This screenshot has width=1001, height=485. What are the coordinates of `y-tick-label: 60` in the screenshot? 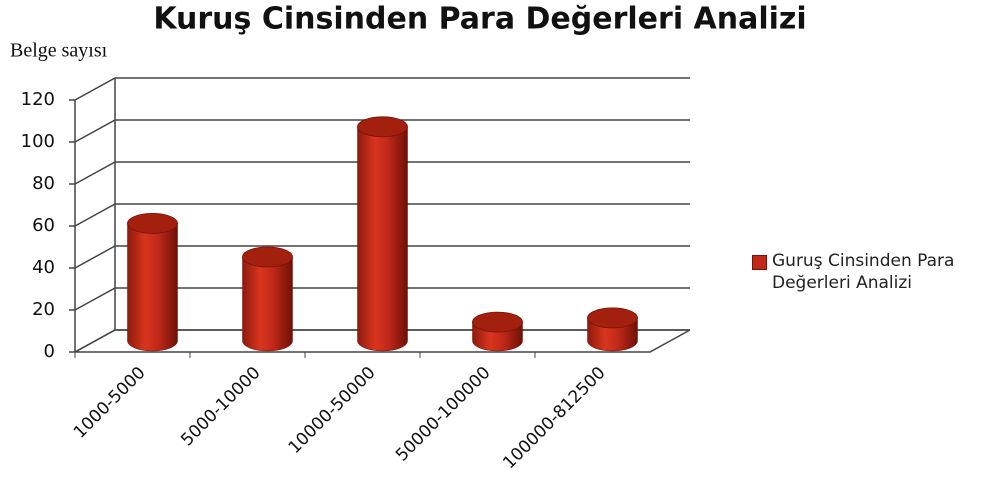 It's located at (43, 225).